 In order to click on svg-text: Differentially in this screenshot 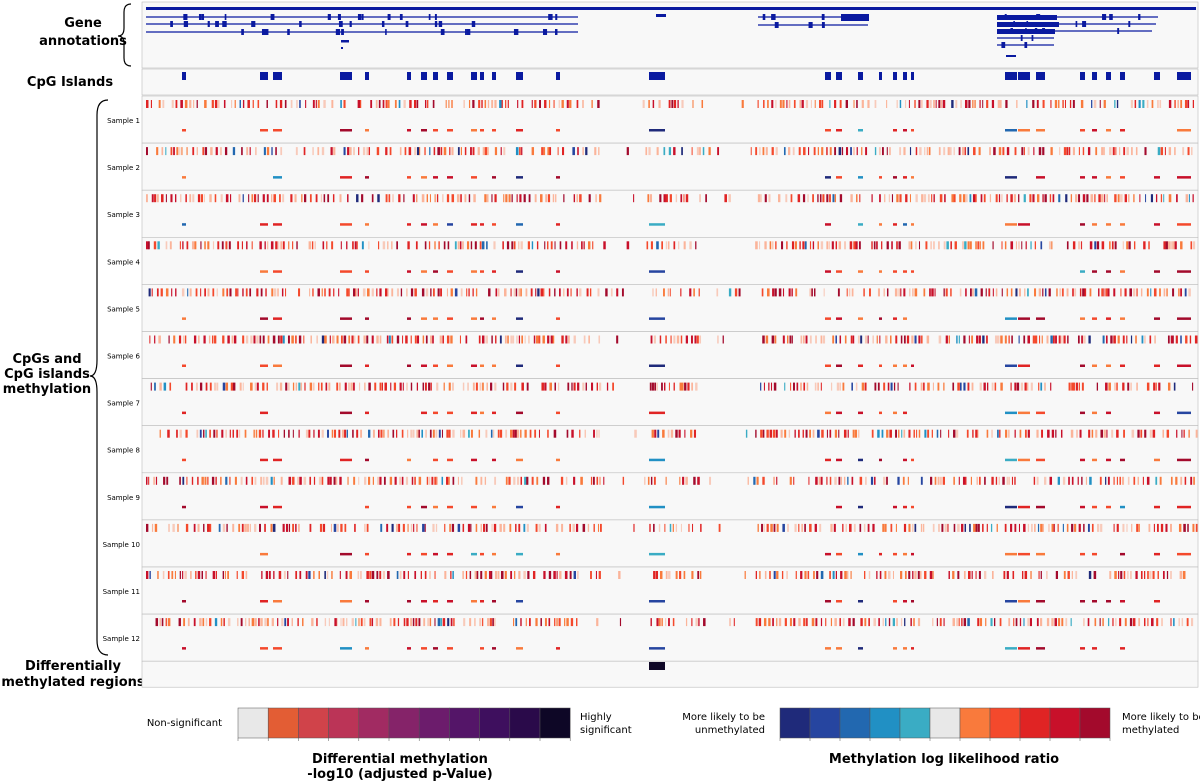, I will do `click(73, 666)`.